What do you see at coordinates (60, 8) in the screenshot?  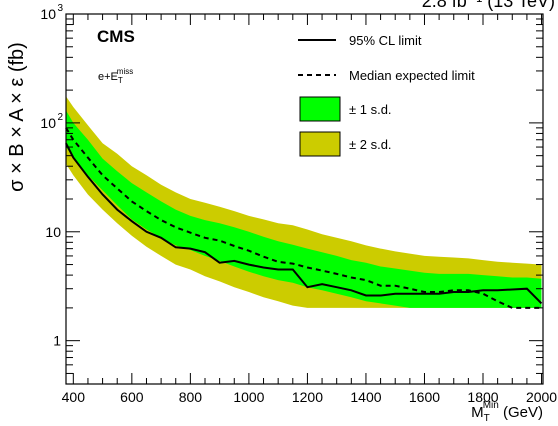 I see `y-tick-label-exponent: 3` at bounding box center [60, 8].